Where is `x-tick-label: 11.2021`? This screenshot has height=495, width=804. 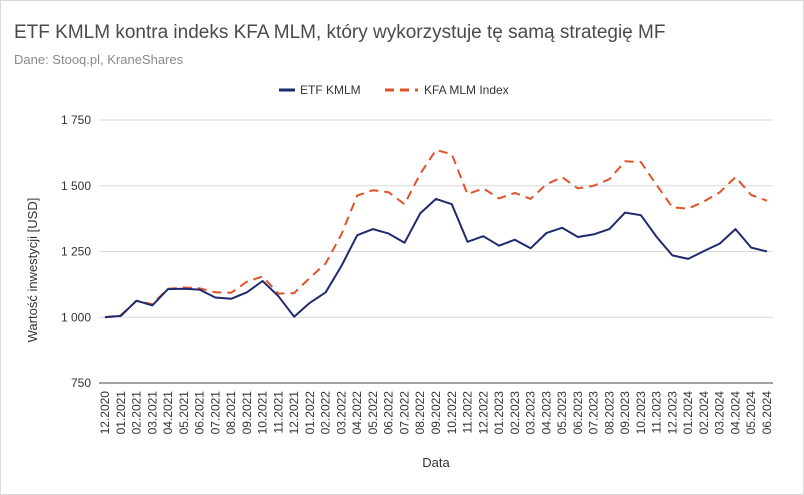
x-tick-label: 11.2021 is located at coordinates (278, 412).